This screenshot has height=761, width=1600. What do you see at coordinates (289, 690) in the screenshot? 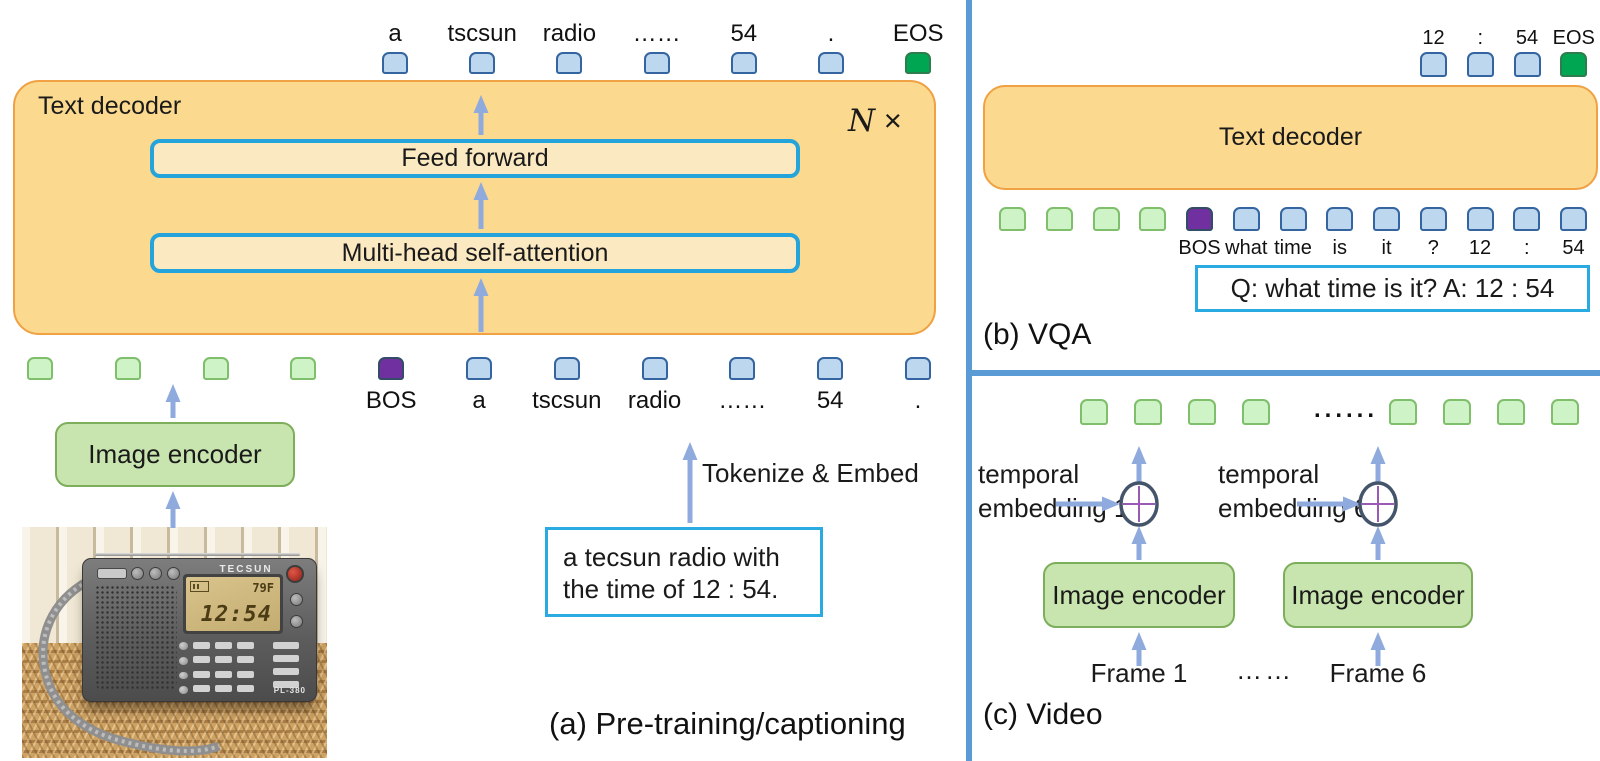
I see `radio-model: PL-380` at bounding box center [289, 690].